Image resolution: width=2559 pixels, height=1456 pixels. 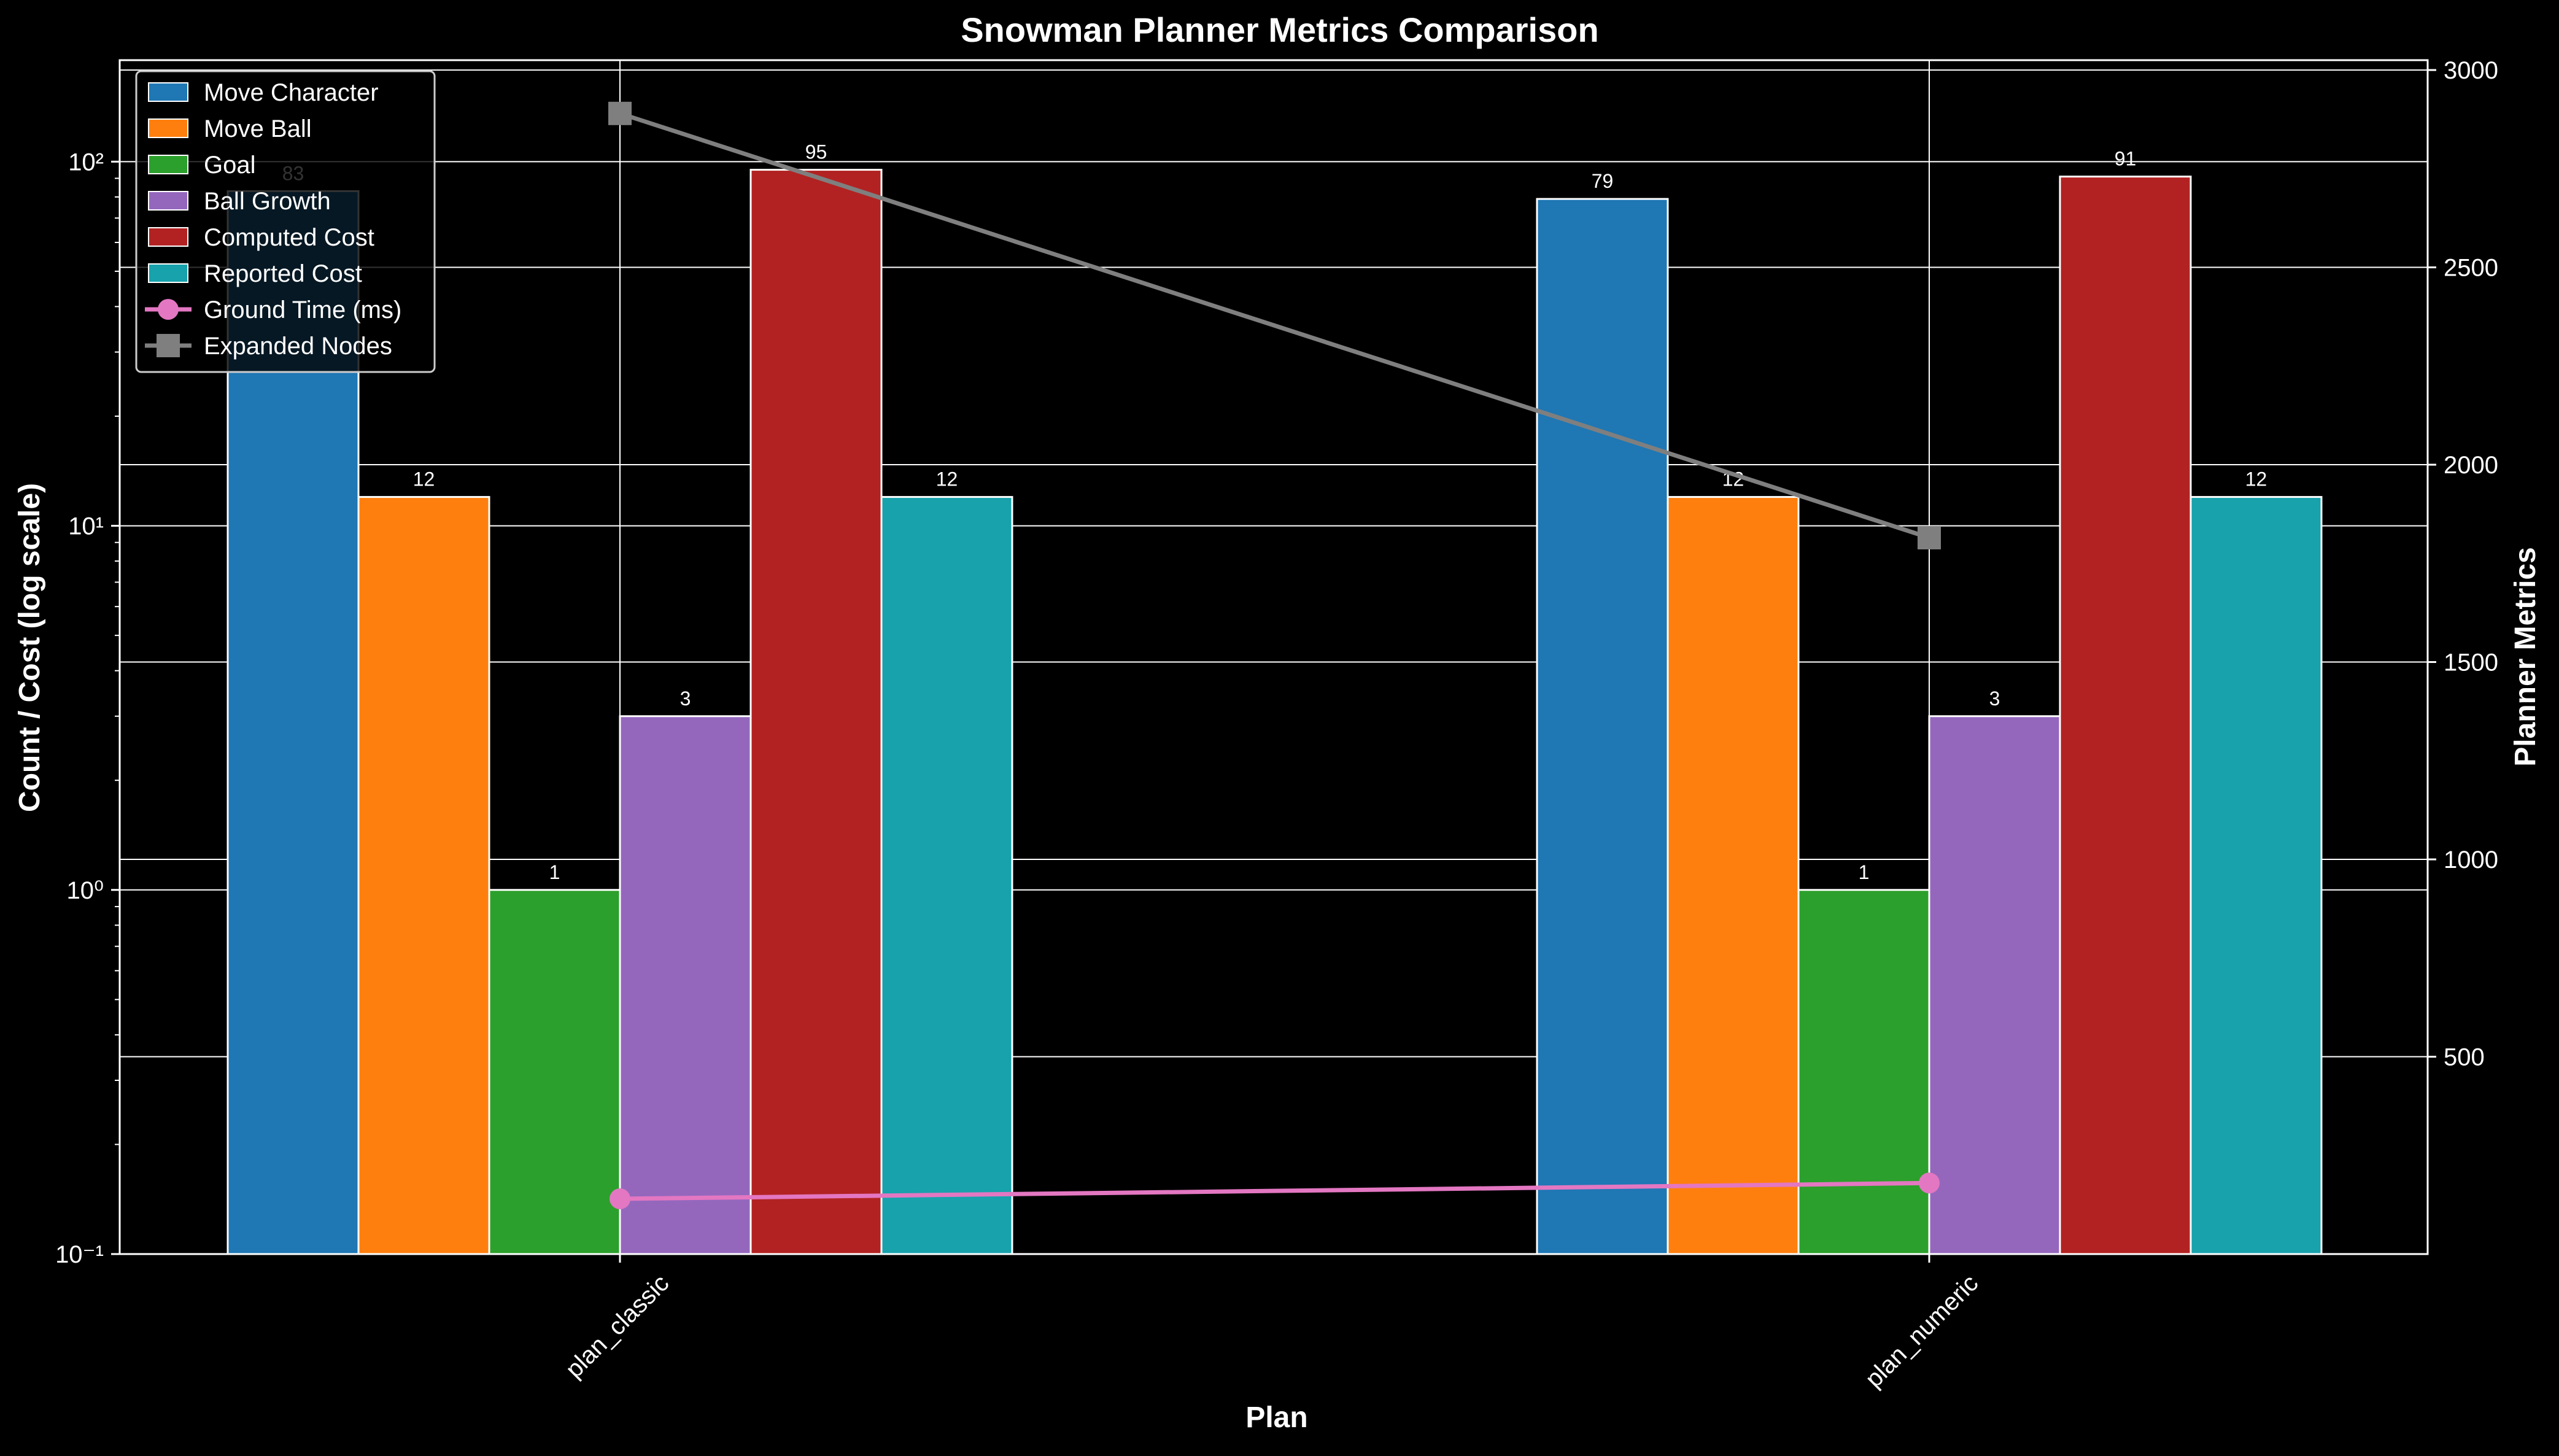 What do you see at coordinates (86, 526) in the screenshot?
I see `y-left-tick-label: 10¹` at bounding box center [86, 526].